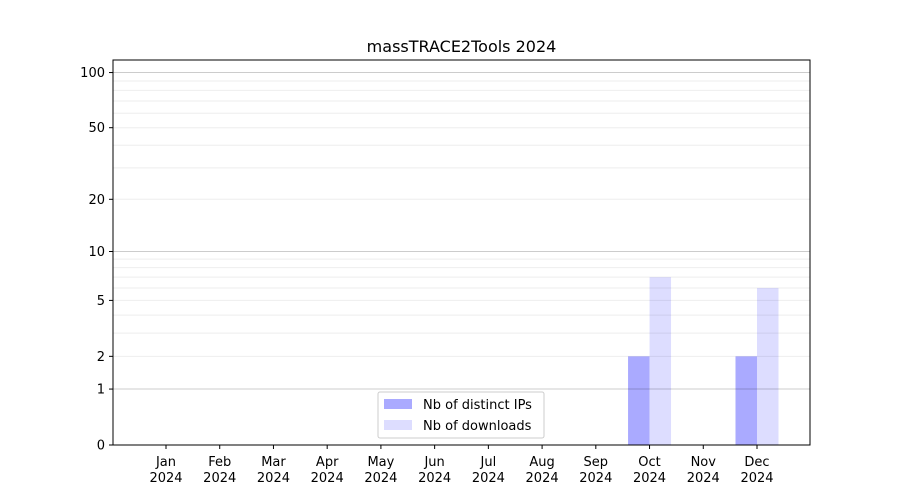 This screenshot has height=504, width=900. What do you see at coordinates (462, 46) in the screenshot?
I see `chart-title: massTRACE2Tools 2024` at bounding box center [462, 46].